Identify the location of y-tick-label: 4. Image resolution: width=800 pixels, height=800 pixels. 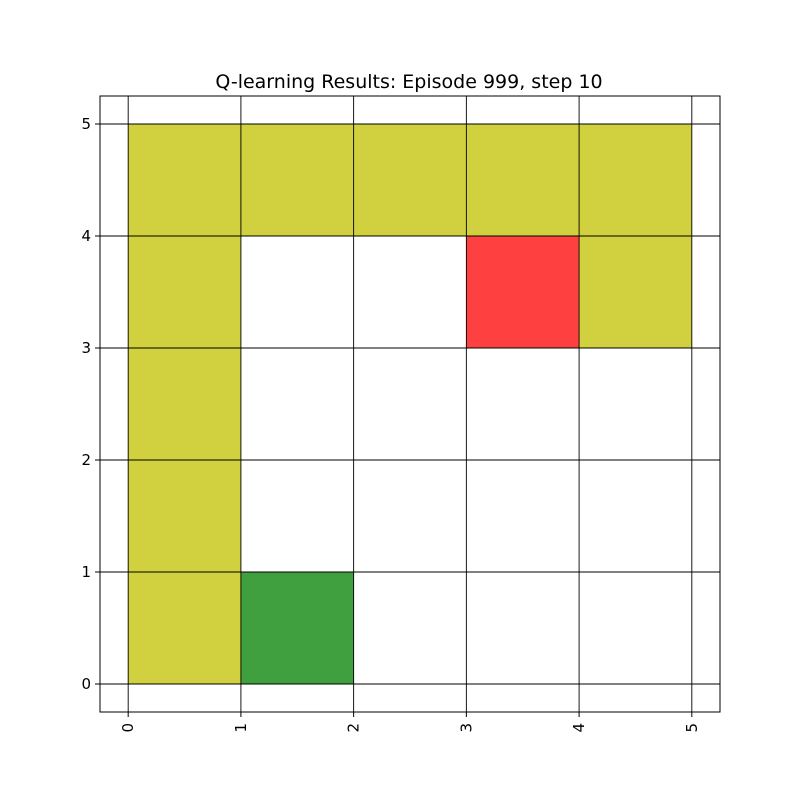
(86, 236).